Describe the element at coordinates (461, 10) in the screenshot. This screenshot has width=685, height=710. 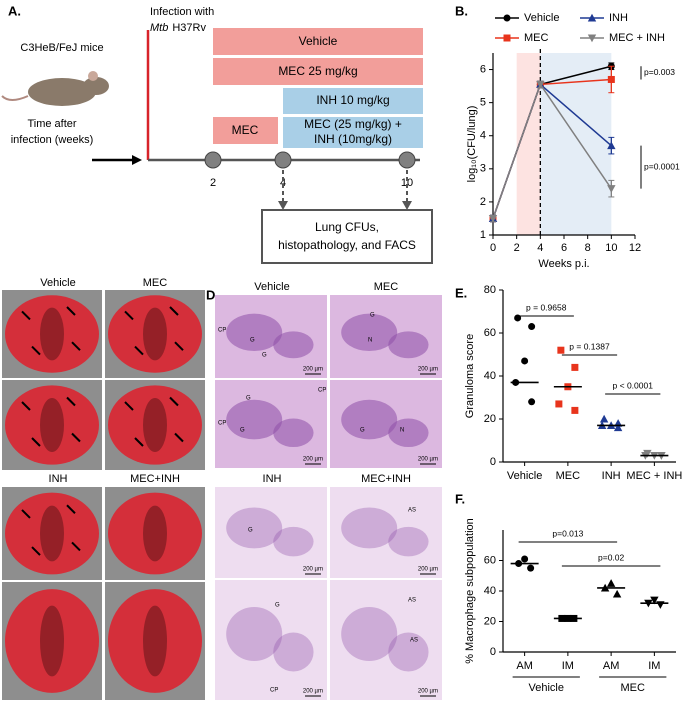
I see `panel-label: B.` at that location.